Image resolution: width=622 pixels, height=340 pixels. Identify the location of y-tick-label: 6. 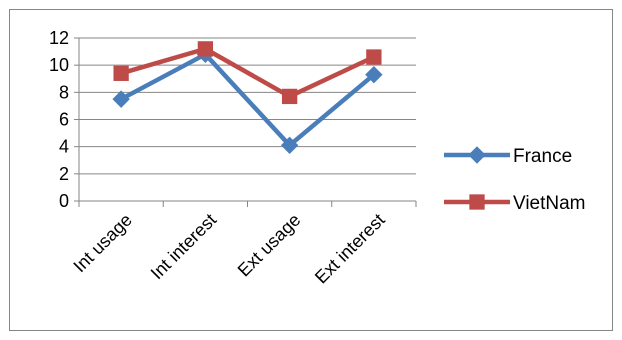
(64, 120).